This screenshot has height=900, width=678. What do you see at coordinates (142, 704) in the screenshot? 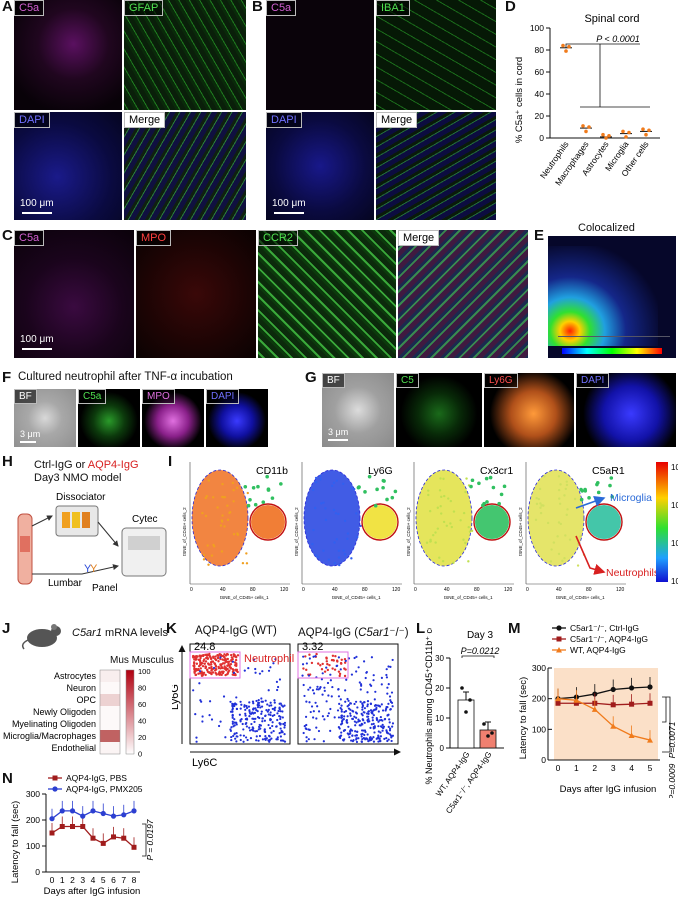
I see `heatmap-scale-tick: 60` at bounding box center [142, 704].